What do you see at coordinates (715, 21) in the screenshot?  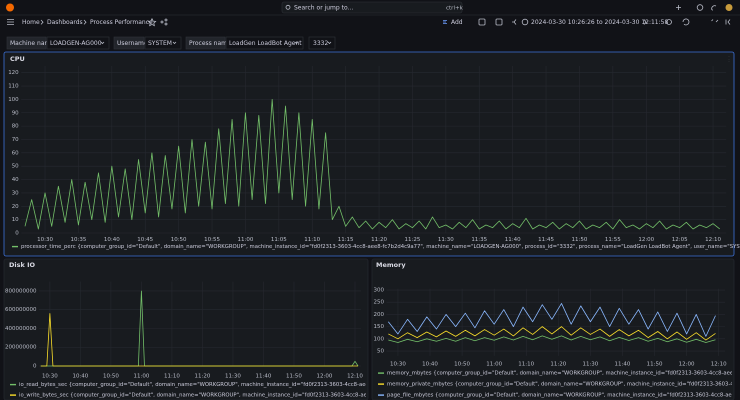 I see `kiosk-icon` at bounding box center [715, 21].